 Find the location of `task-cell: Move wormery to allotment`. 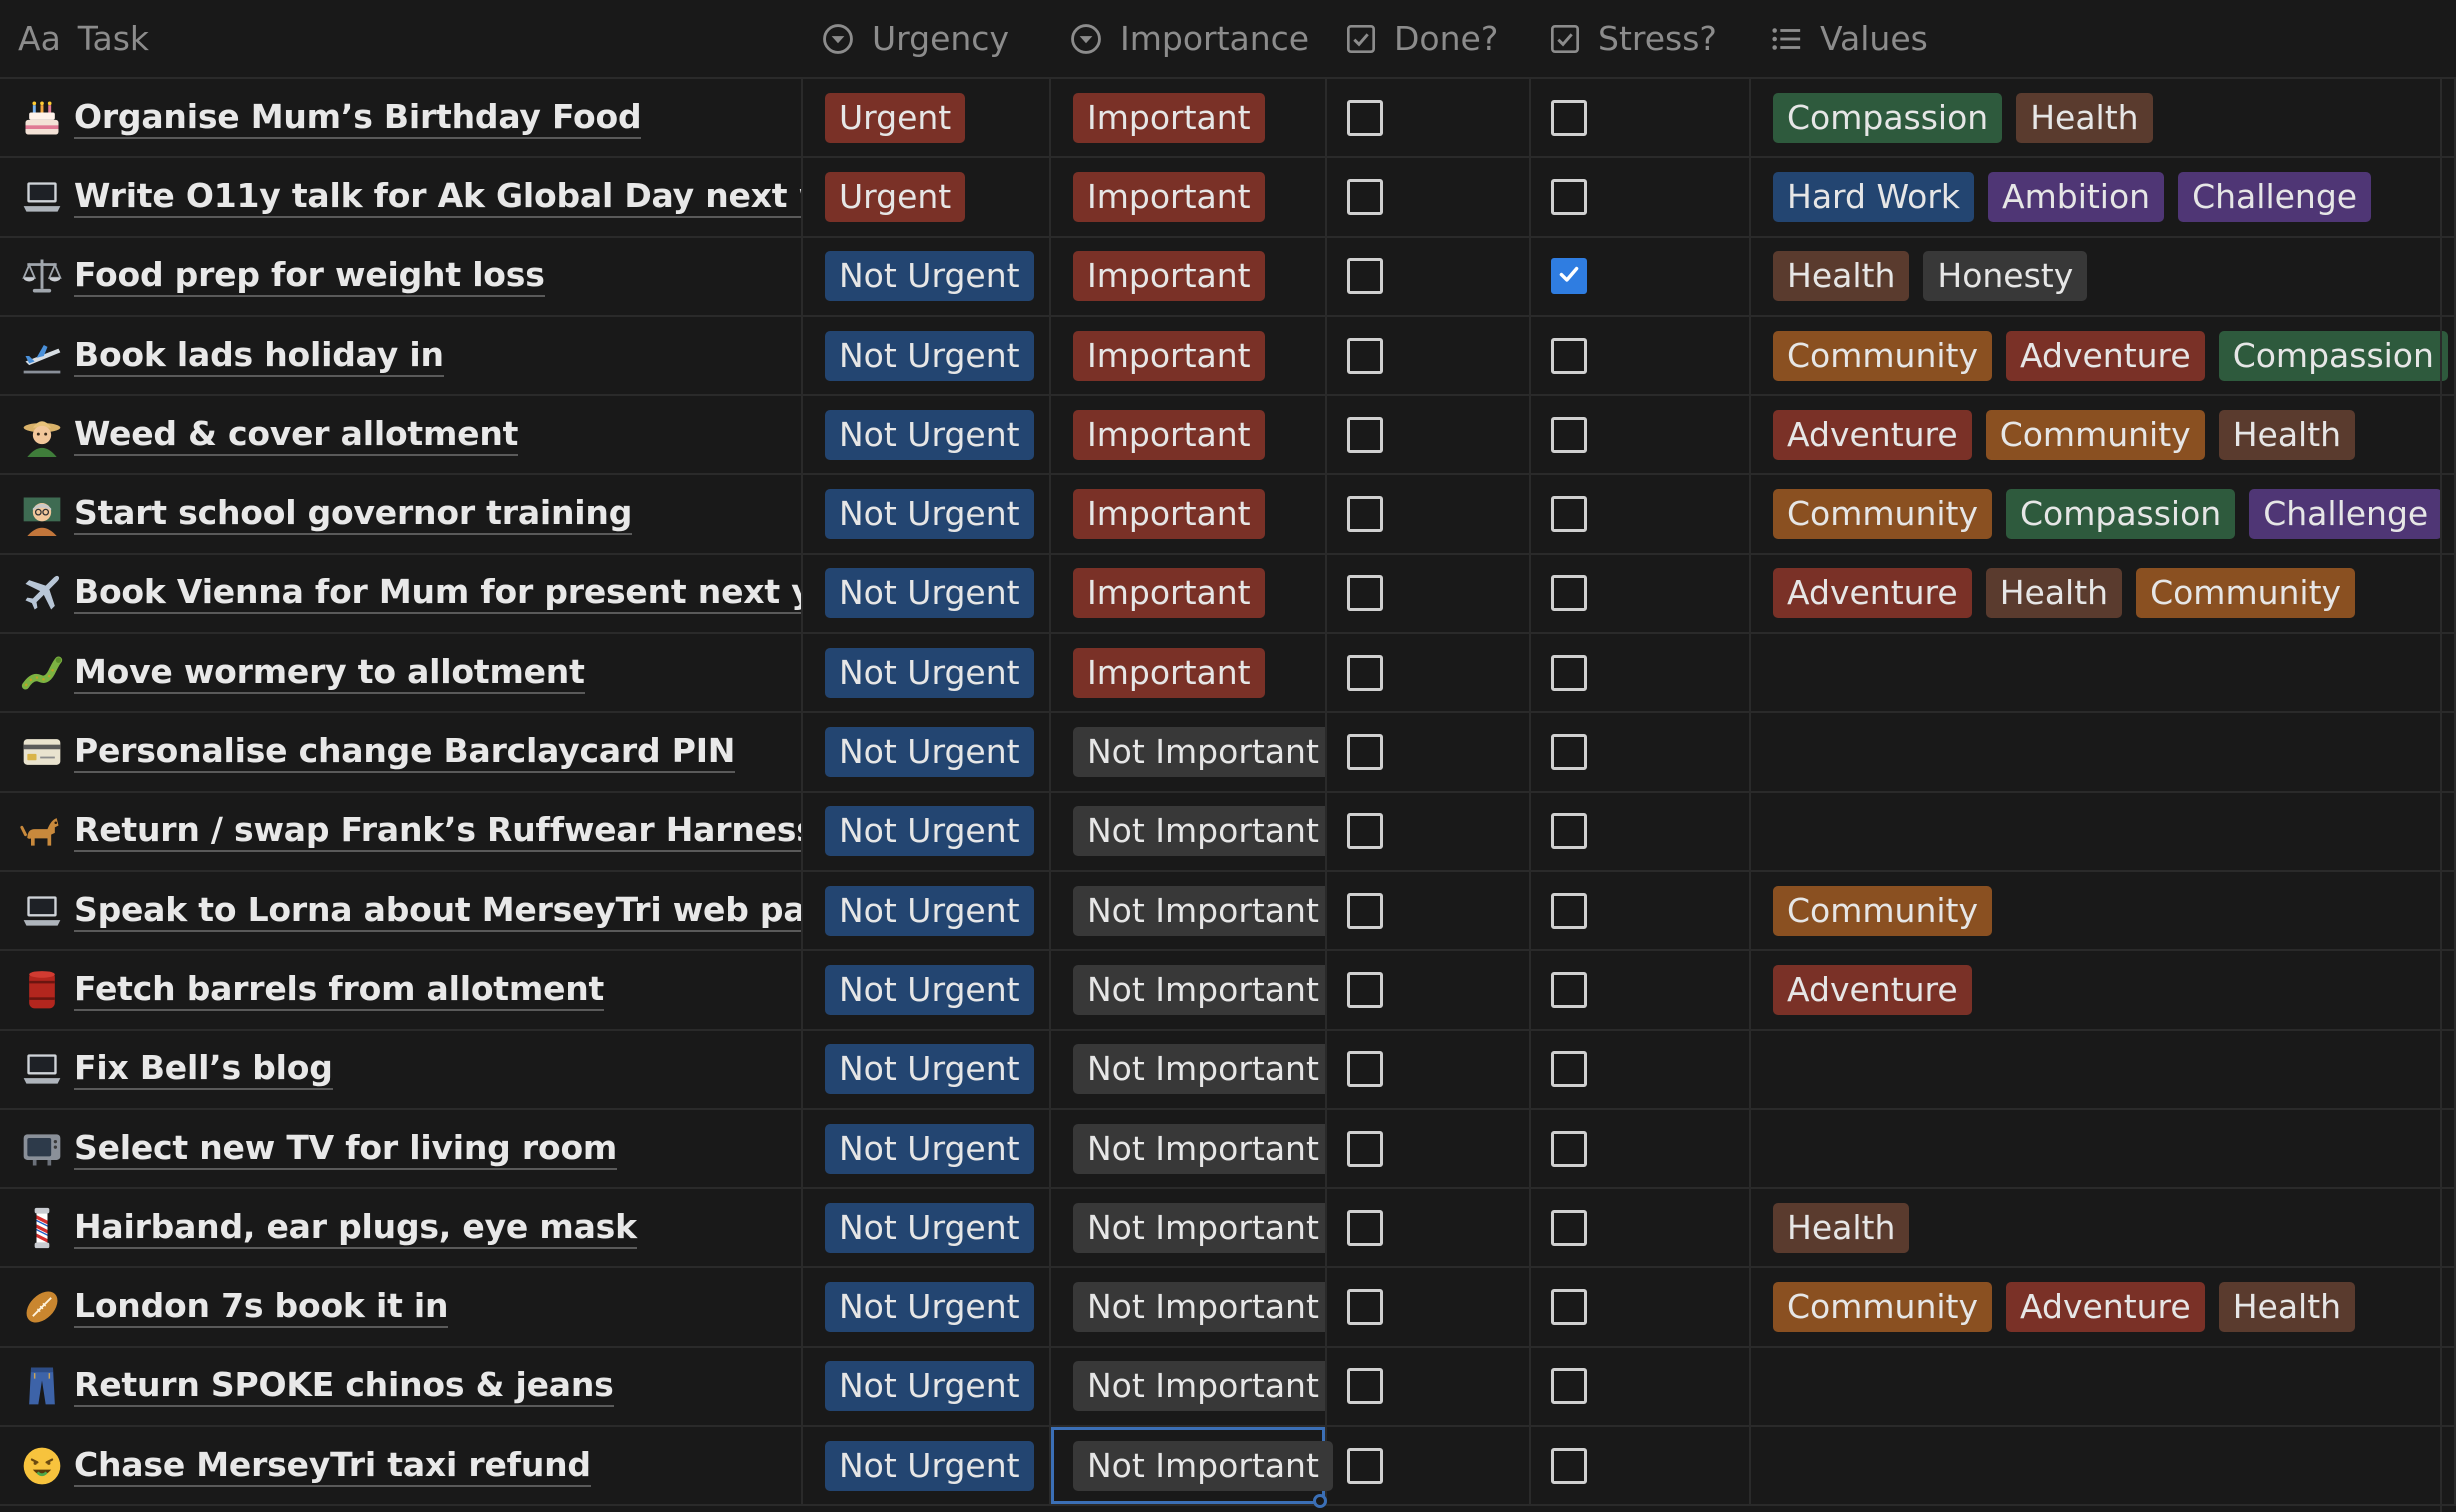

task-cell: Move wormery to allotment is located at coordinates (401, 674).